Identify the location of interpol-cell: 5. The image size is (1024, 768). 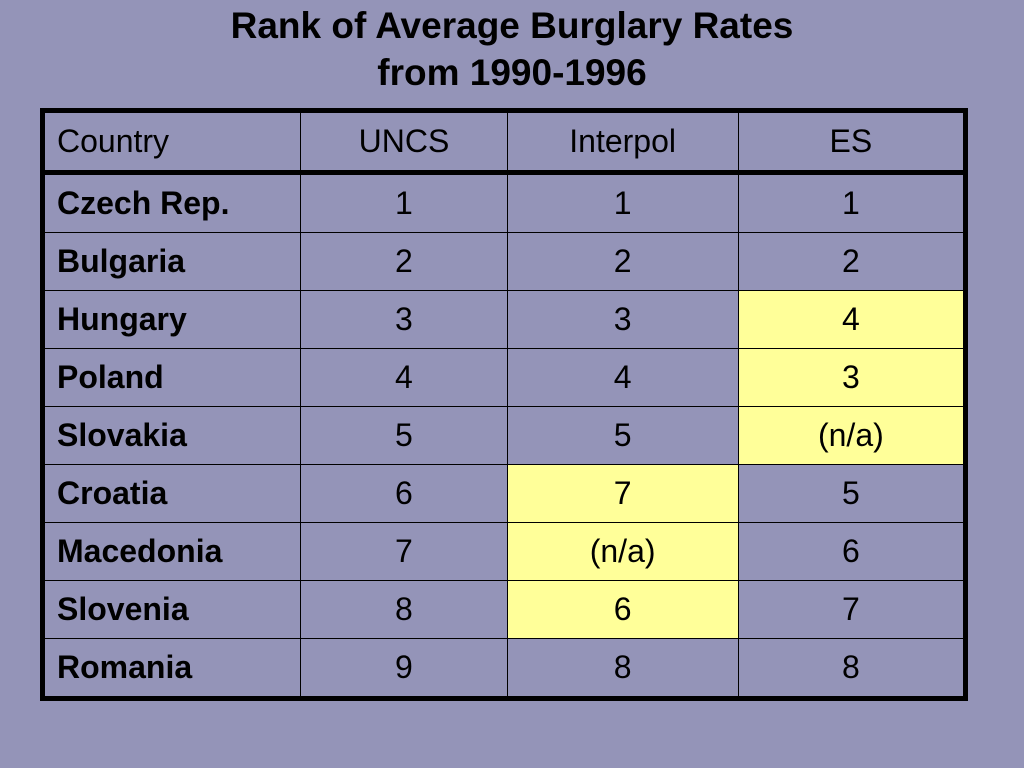
(622, 435).